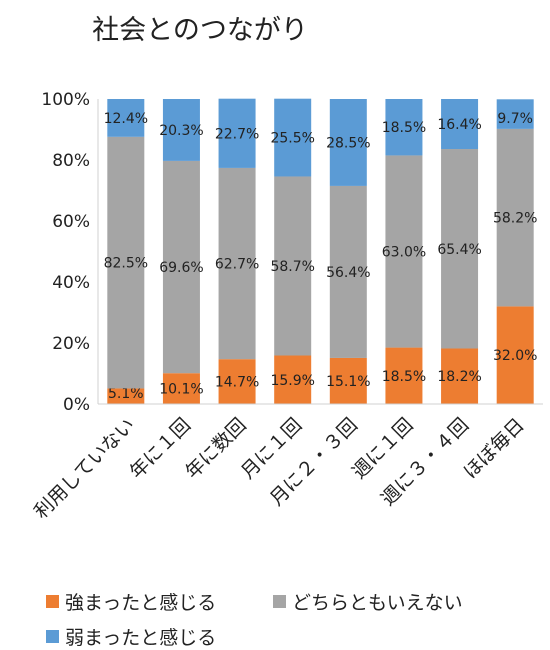  I want to click on data-label: 18.2%, so click(459, 377).